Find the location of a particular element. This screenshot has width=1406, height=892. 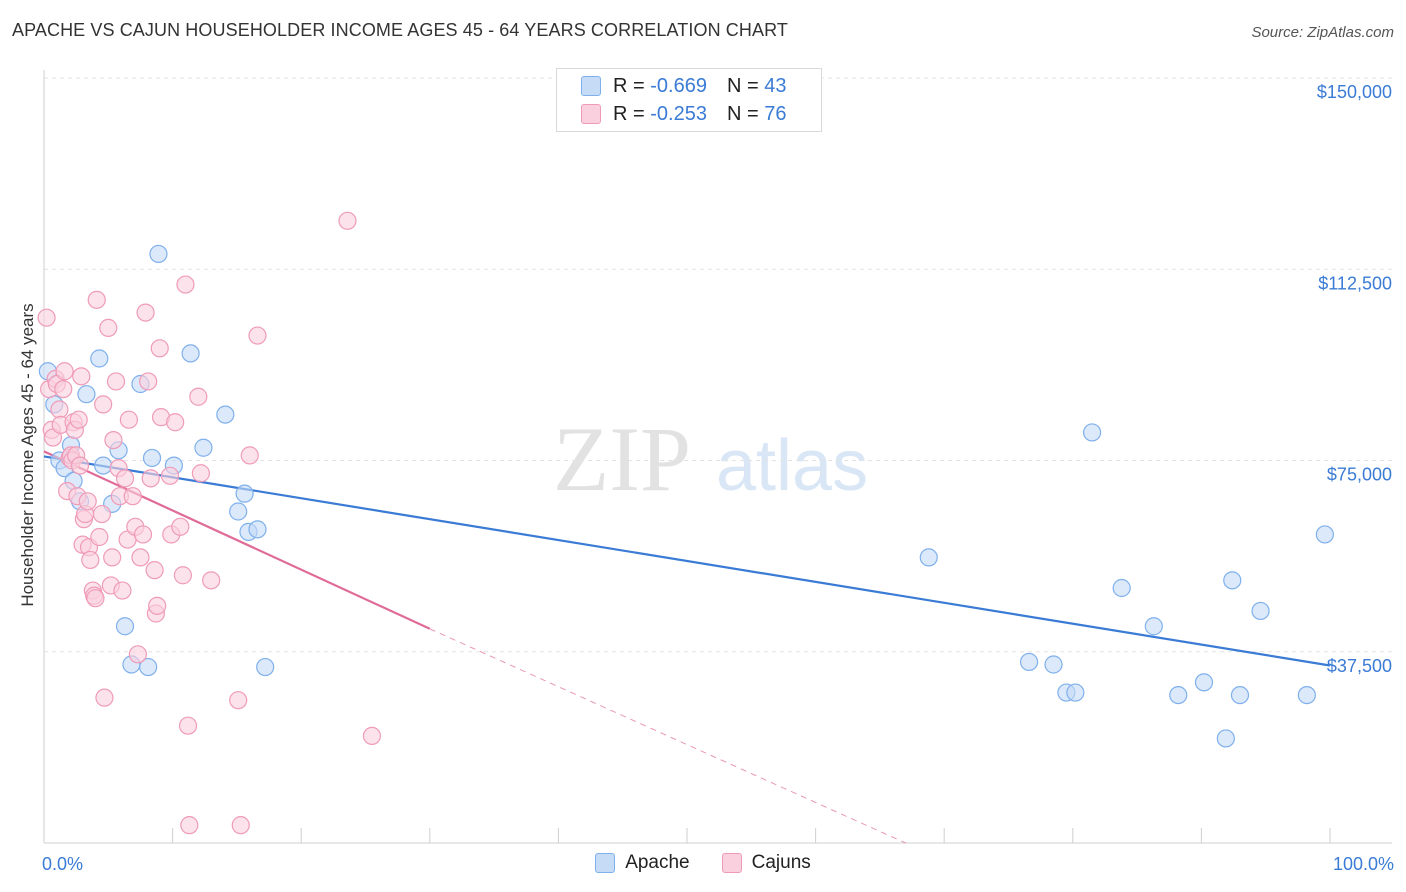

legend-row-apache: R = -0.669 N = 43 is located at coordinates (683, 86).